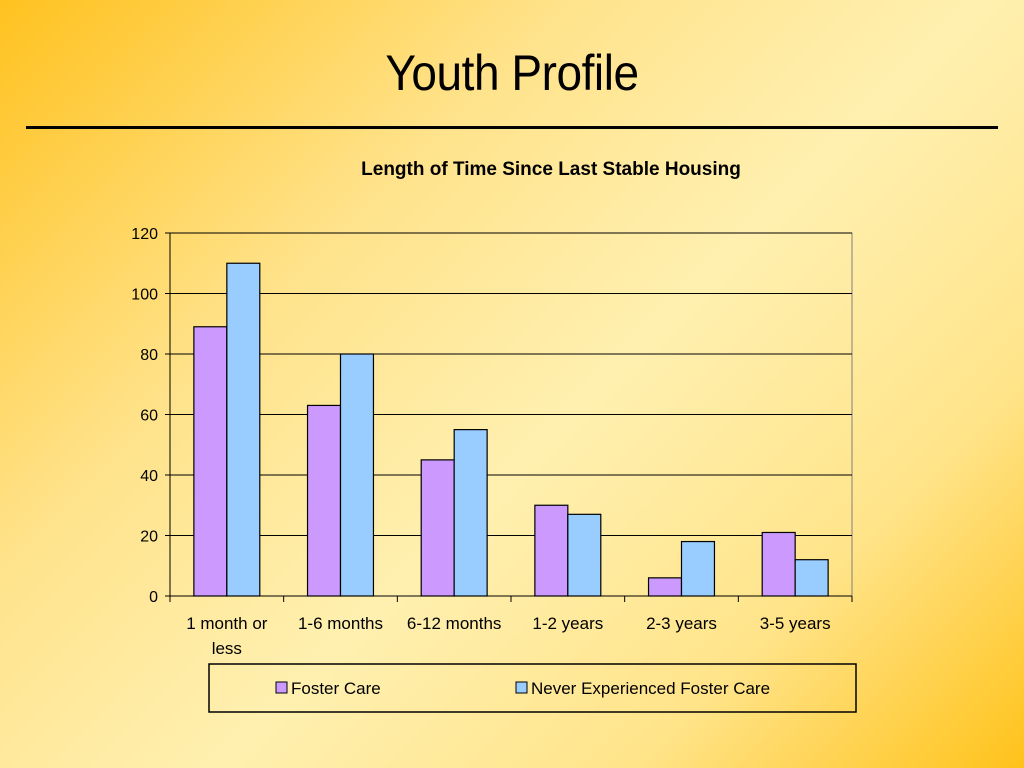  What do you see at coordinates (336, 688) in the screenshot?
I see `legend-foster-care-label: Foster Care` at bounding box center [336, 688].